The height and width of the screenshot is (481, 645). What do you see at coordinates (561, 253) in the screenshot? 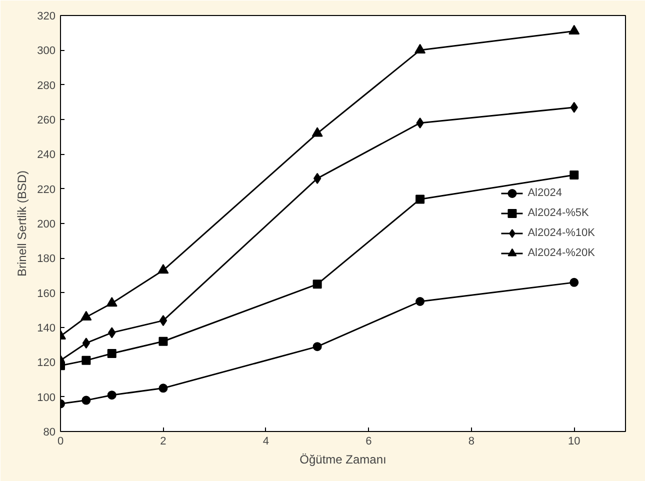
I see `legend-label: Al2024-%20K` at bounding box center [561, 253].